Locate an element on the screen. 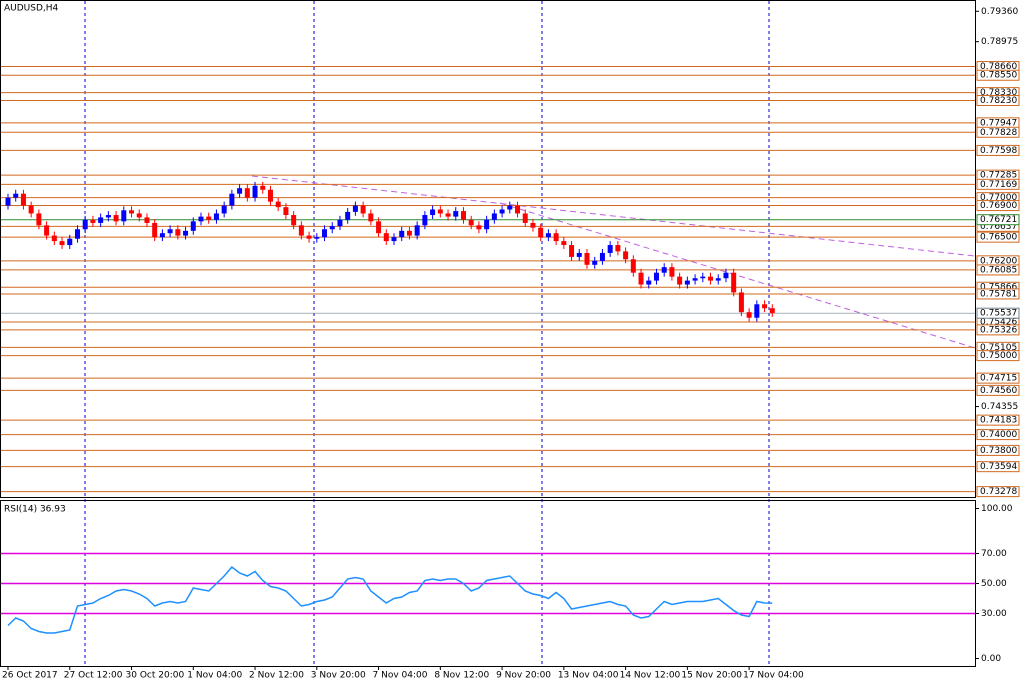  x-tick-label: 1 Nov 04:00 is located at coordinates (214, 676).